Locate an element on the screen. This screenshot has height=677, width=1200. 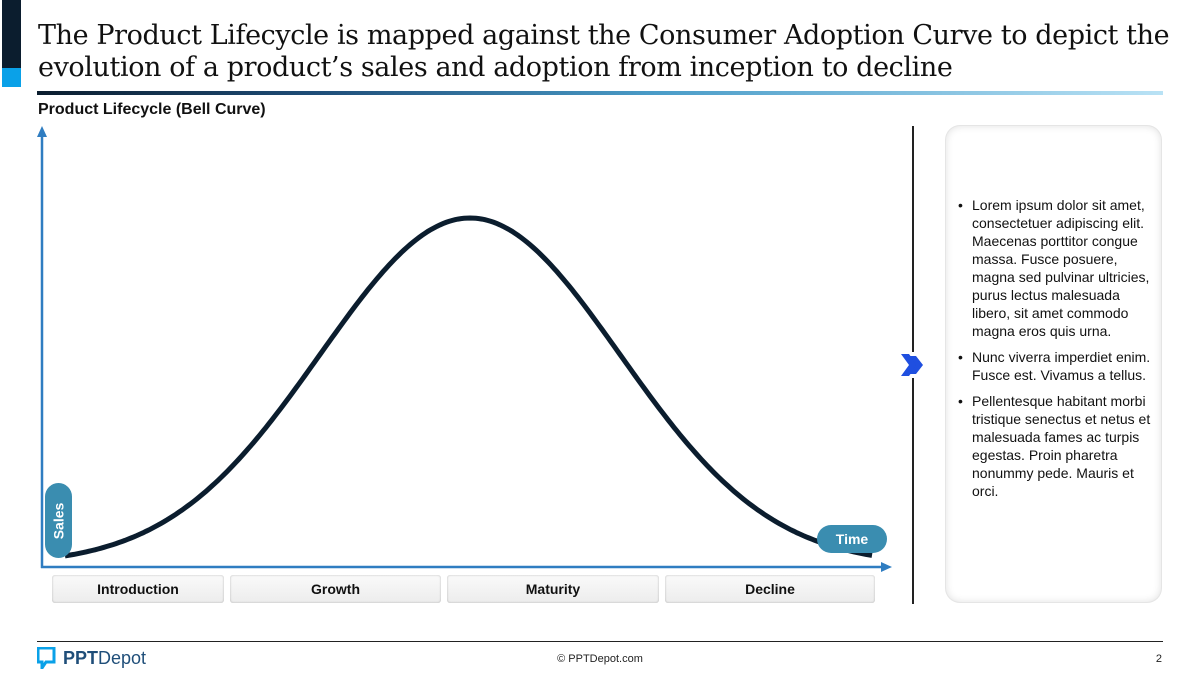
stage-decline: Decline is located at coordinates (770, 589).